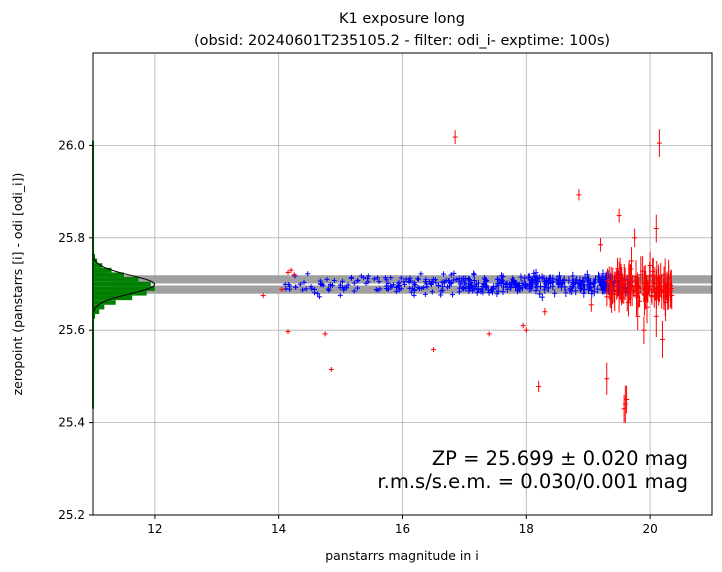  I want to click on zeropoint-histogram, so click(124, 274).